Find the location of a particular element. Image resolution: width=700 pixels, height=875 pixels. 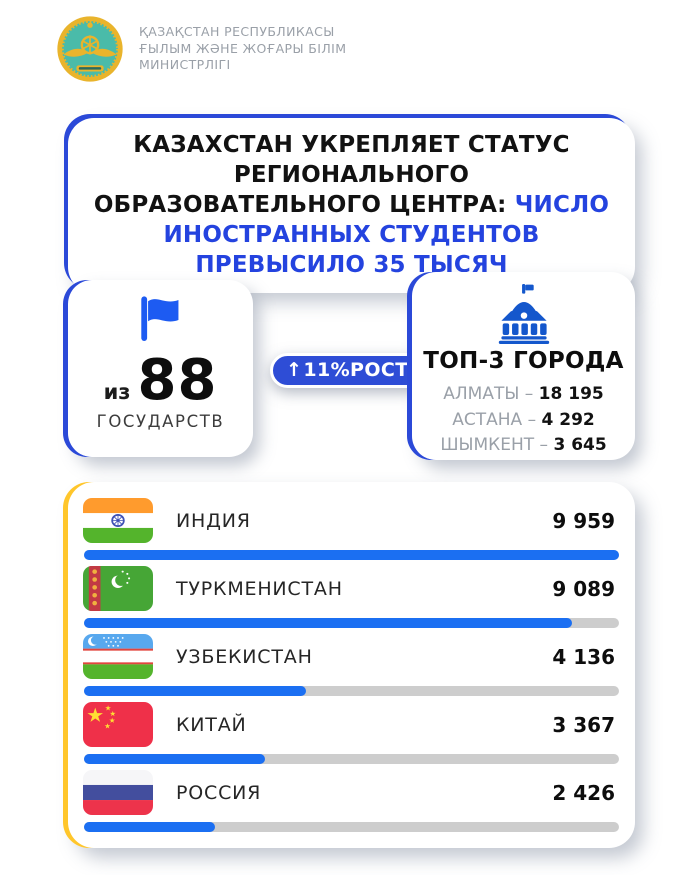

states-count: из 88 is located at coordinates (160, 381).